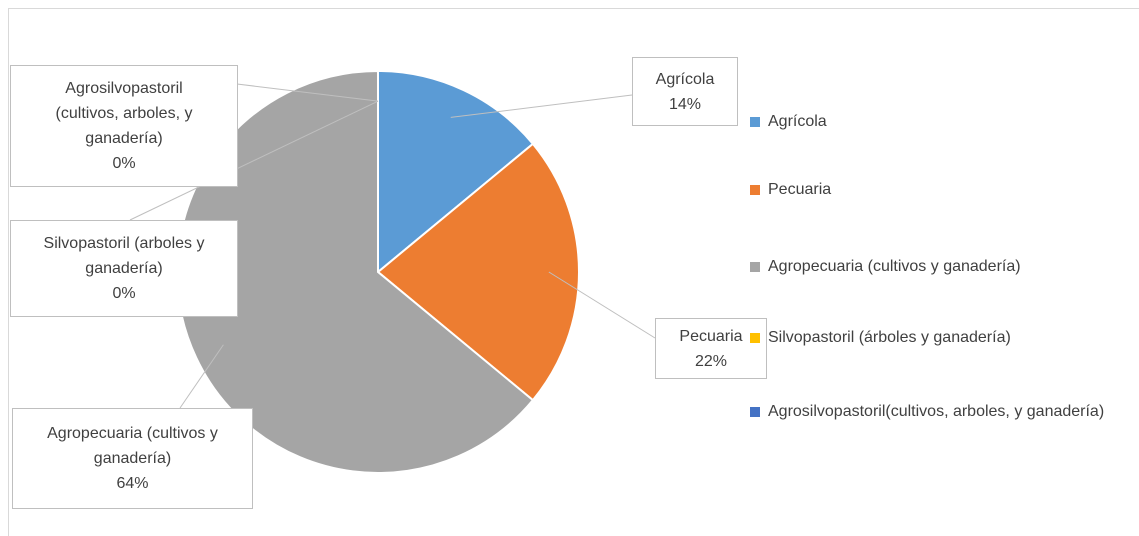  I want to click on data-label-name: Agropecuaria (cultivos y ganadería), so click(132, 446).